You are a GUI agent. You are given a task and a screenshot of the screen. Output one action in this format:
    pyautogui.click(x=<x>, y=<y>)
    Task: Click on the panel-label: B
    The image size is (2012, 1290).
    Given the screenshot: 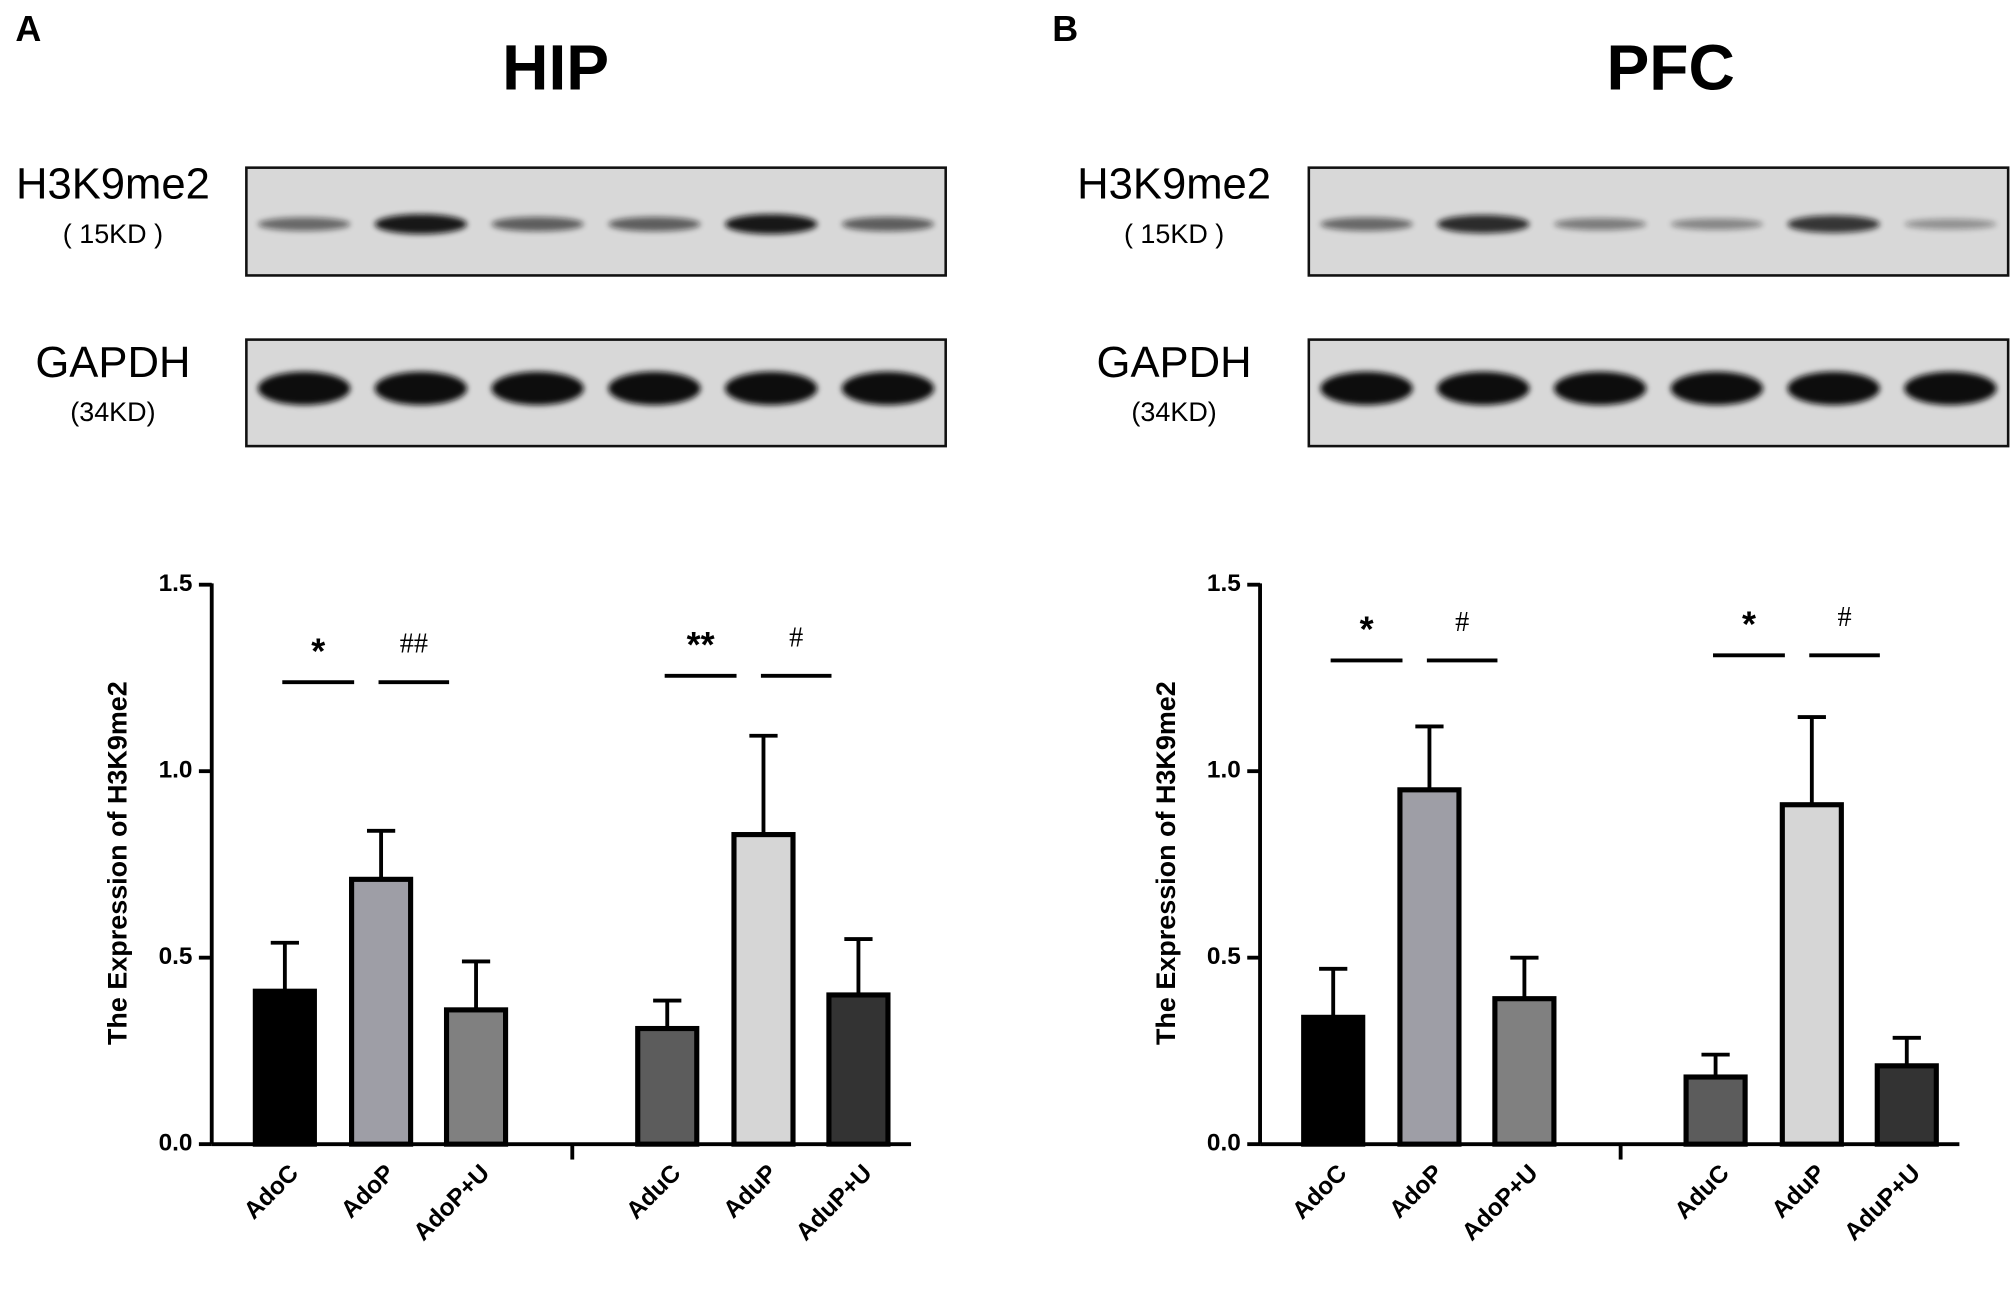 What is the action you would take?
    pyautogui.click(x=1065, y=28)
    